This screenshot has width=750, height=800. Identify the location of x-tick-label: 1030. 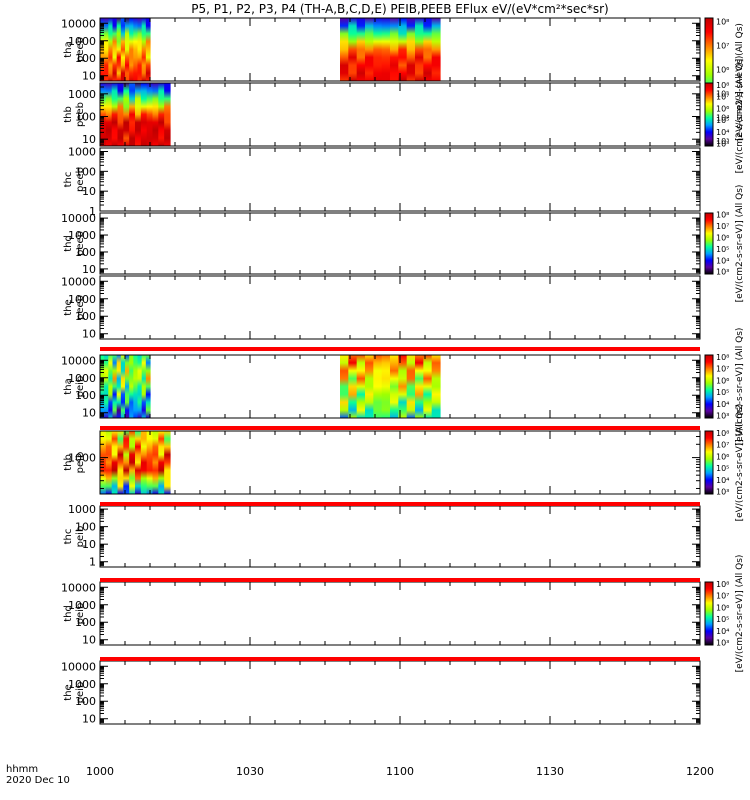
(250, 771).